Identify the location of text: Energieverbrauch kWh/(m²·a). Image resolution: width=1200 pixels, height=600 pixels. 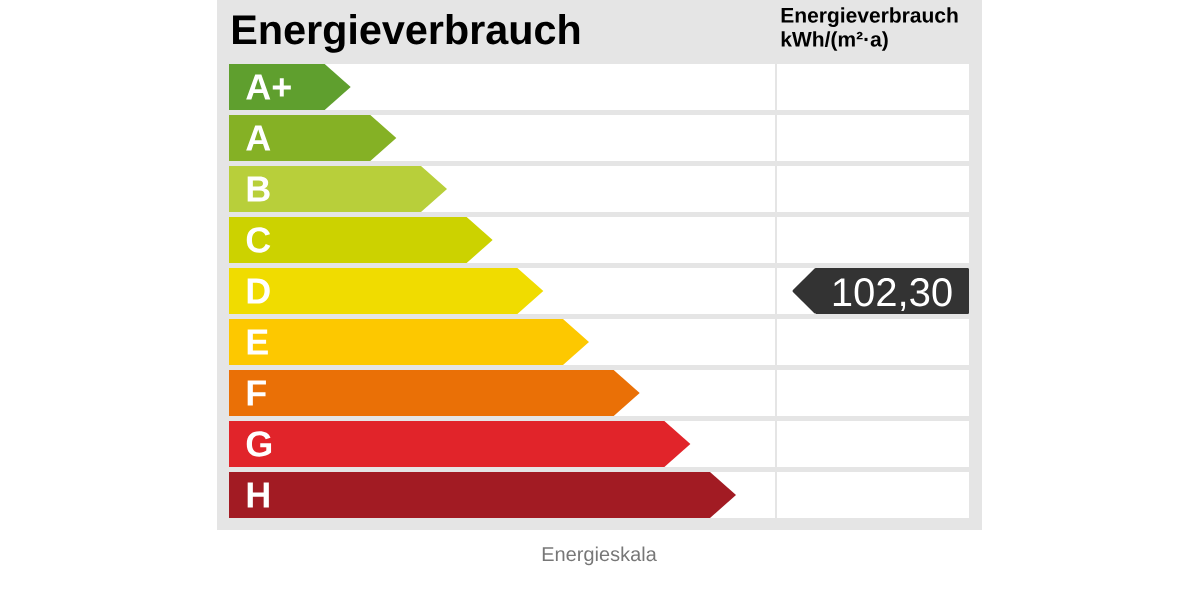
(869, 29).